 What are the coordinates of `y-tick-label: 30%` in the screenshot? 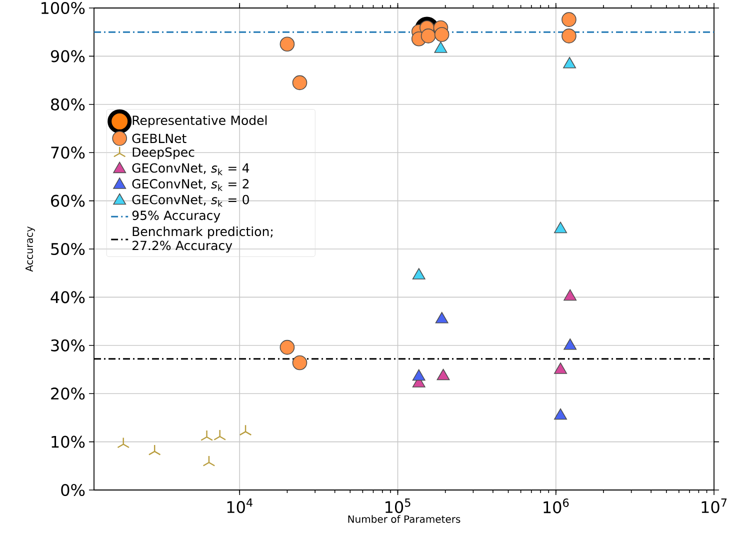 It's located at (68, 345).